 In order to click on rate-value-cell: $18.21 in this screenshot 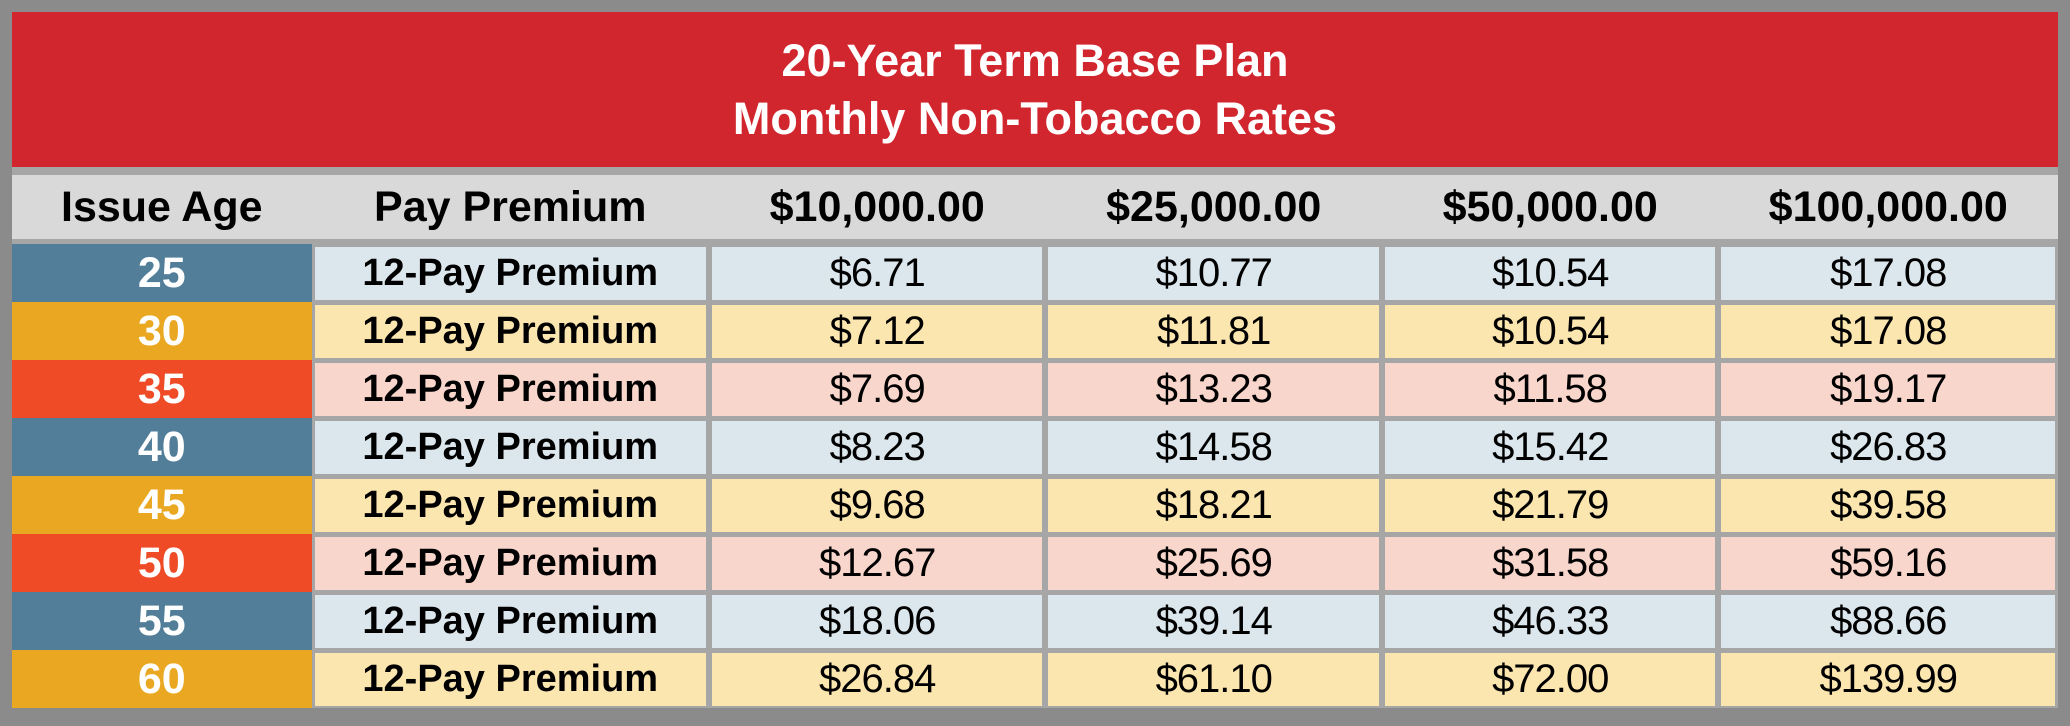, I will do `click(1213, 505)`.